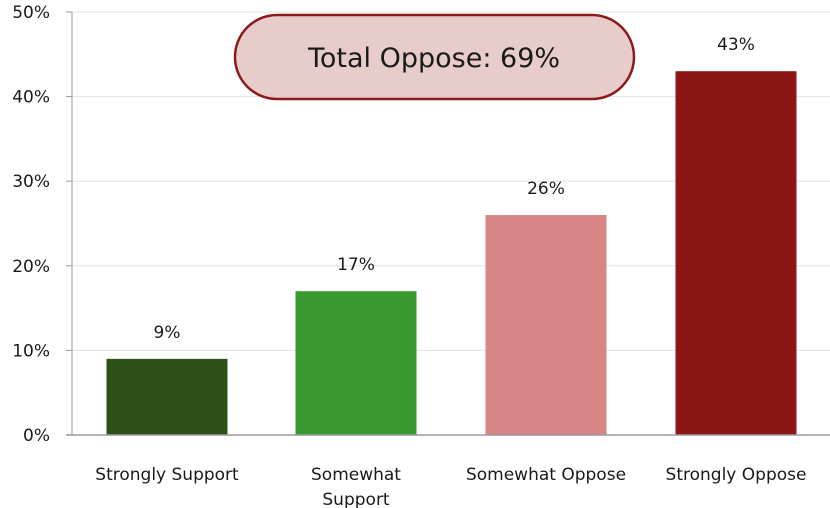  What do you see at coordinates (356, 363) in the screenshot?
I see `bar-somewhat-support` at bounding box center [356, 363].